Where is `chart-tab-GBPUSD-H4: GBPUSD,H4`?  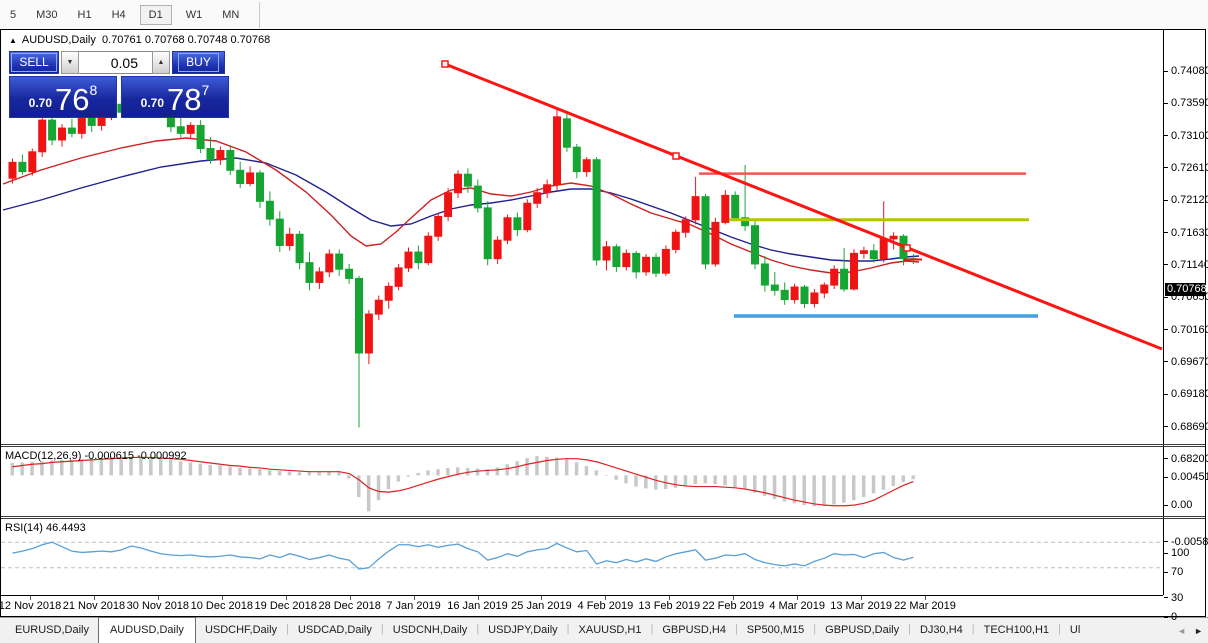 chart-tab-GBPUSD-H4: GBPUSD,H4 is located at coordinates (694, 630).